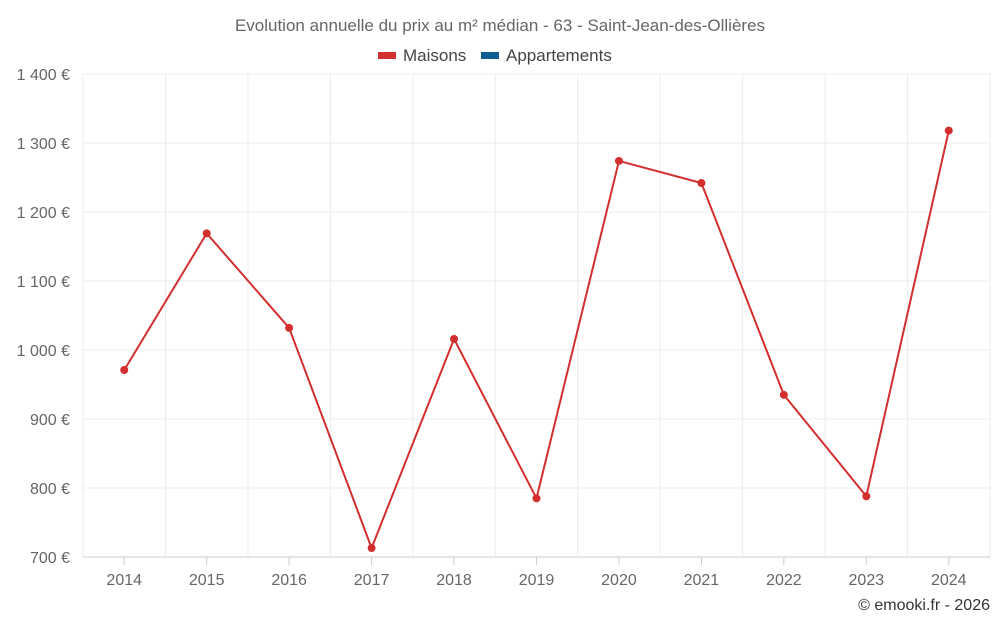 This screenshot has width=1000, height=625. I want to click on x-tick-label: 2024, so click(949, 580).